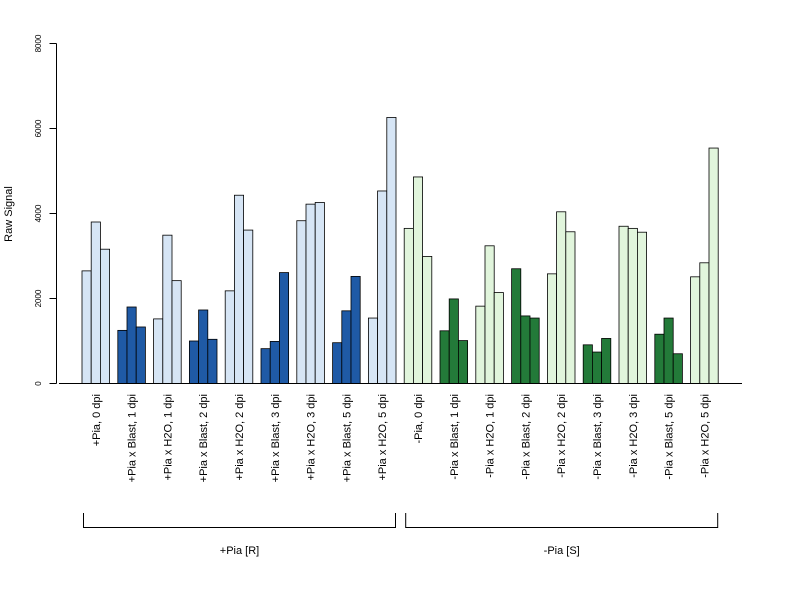 The height and width of the screenshot is (600, 800). I want to click on x-tick-label: +Pia x Blast, 1 dpi, so click(133, 438).